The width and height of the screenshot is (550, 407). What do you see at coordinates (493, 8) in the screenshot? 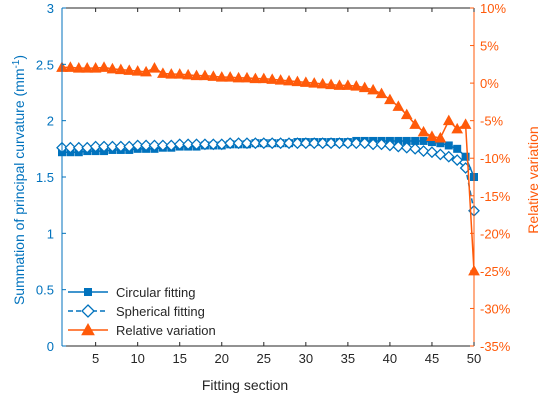
I see `y-right-tick-label: 10%` at bounding box center [493, 8].